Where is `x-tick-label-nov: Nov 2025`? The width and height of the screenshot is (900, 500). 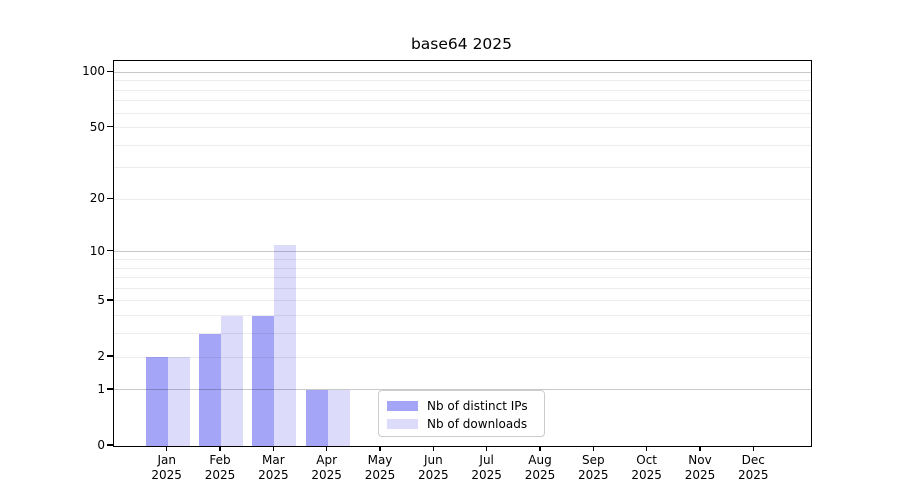 x-tick-label-nov: Nov 2025 is located at coordinates (700, 467).